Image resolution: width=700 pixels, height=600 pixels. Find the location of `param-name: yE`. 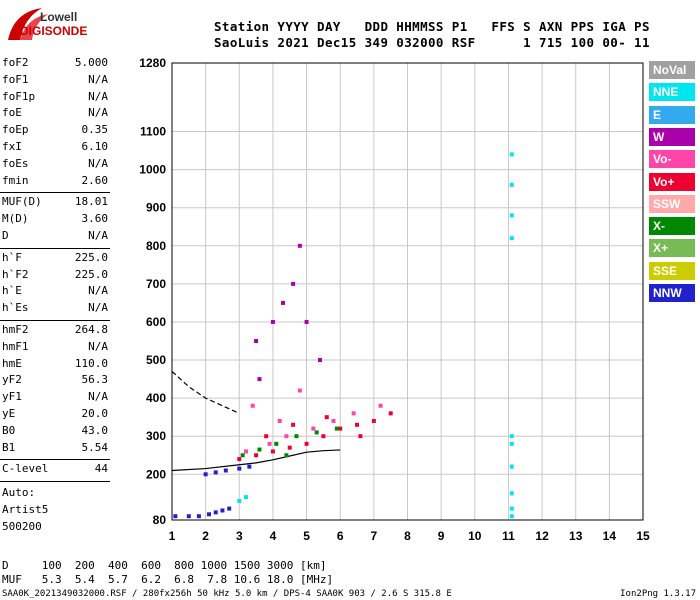

param-name: yE is located at coordinates (9, 413).